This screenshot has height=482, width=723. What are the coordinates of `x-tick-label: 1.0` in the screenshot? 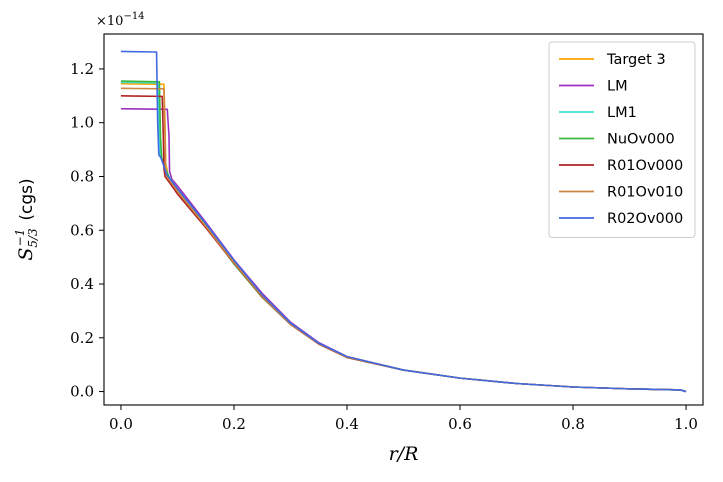 It's located at (686, 424).